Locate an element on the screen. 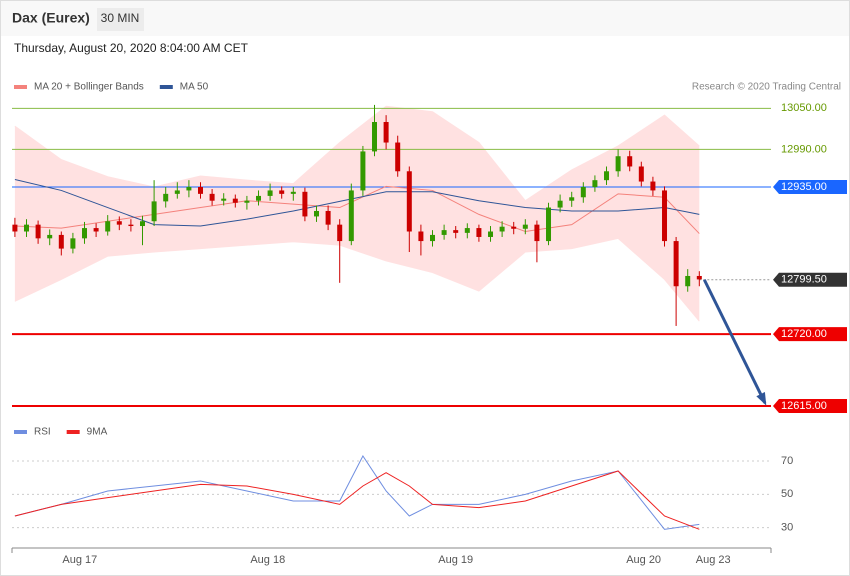 The height and width of the screenshot is (576, 850). interval: 30 MIN is located at coordinates (120, 18).